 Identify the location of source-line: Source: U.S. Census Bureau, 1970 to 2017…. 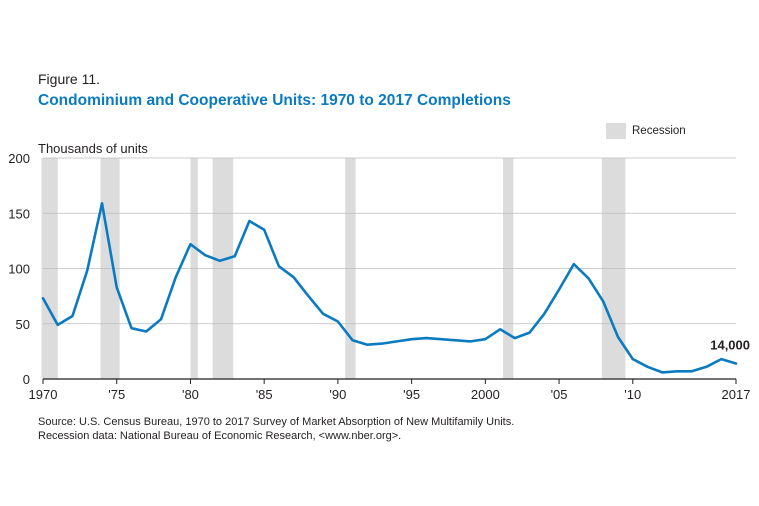
(276, 422).